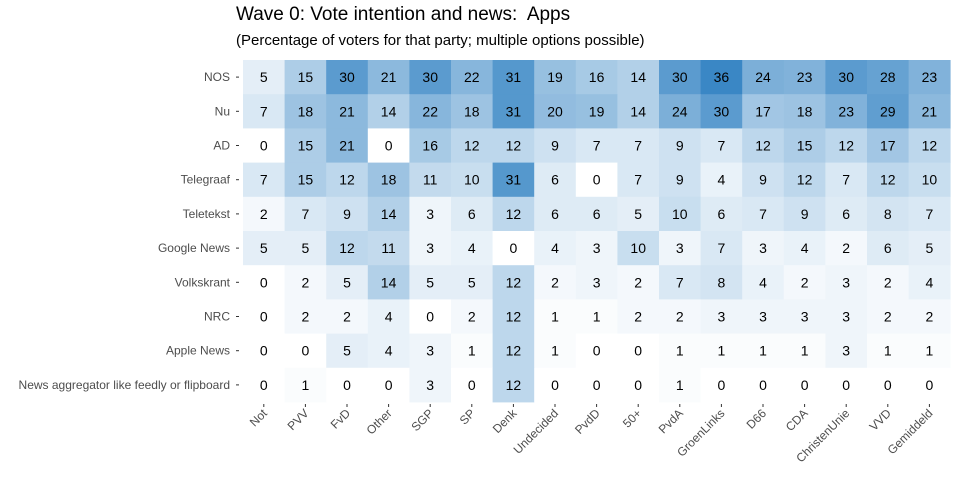 Image resolution: width=960 pixels, height=480 pixels. I want to click on row-label: AD, so click(221, 146).